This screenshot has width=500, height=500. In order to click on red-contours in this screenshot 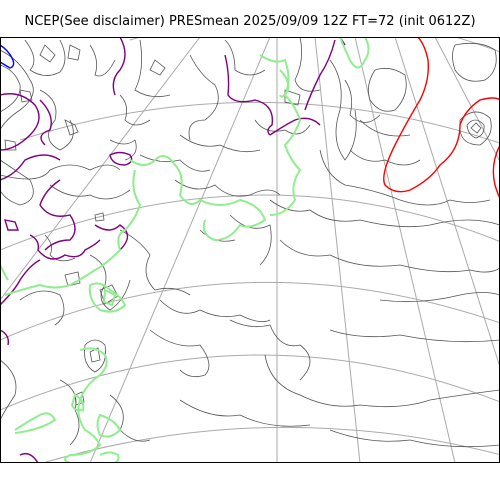, I will do `click(441, 118)`.